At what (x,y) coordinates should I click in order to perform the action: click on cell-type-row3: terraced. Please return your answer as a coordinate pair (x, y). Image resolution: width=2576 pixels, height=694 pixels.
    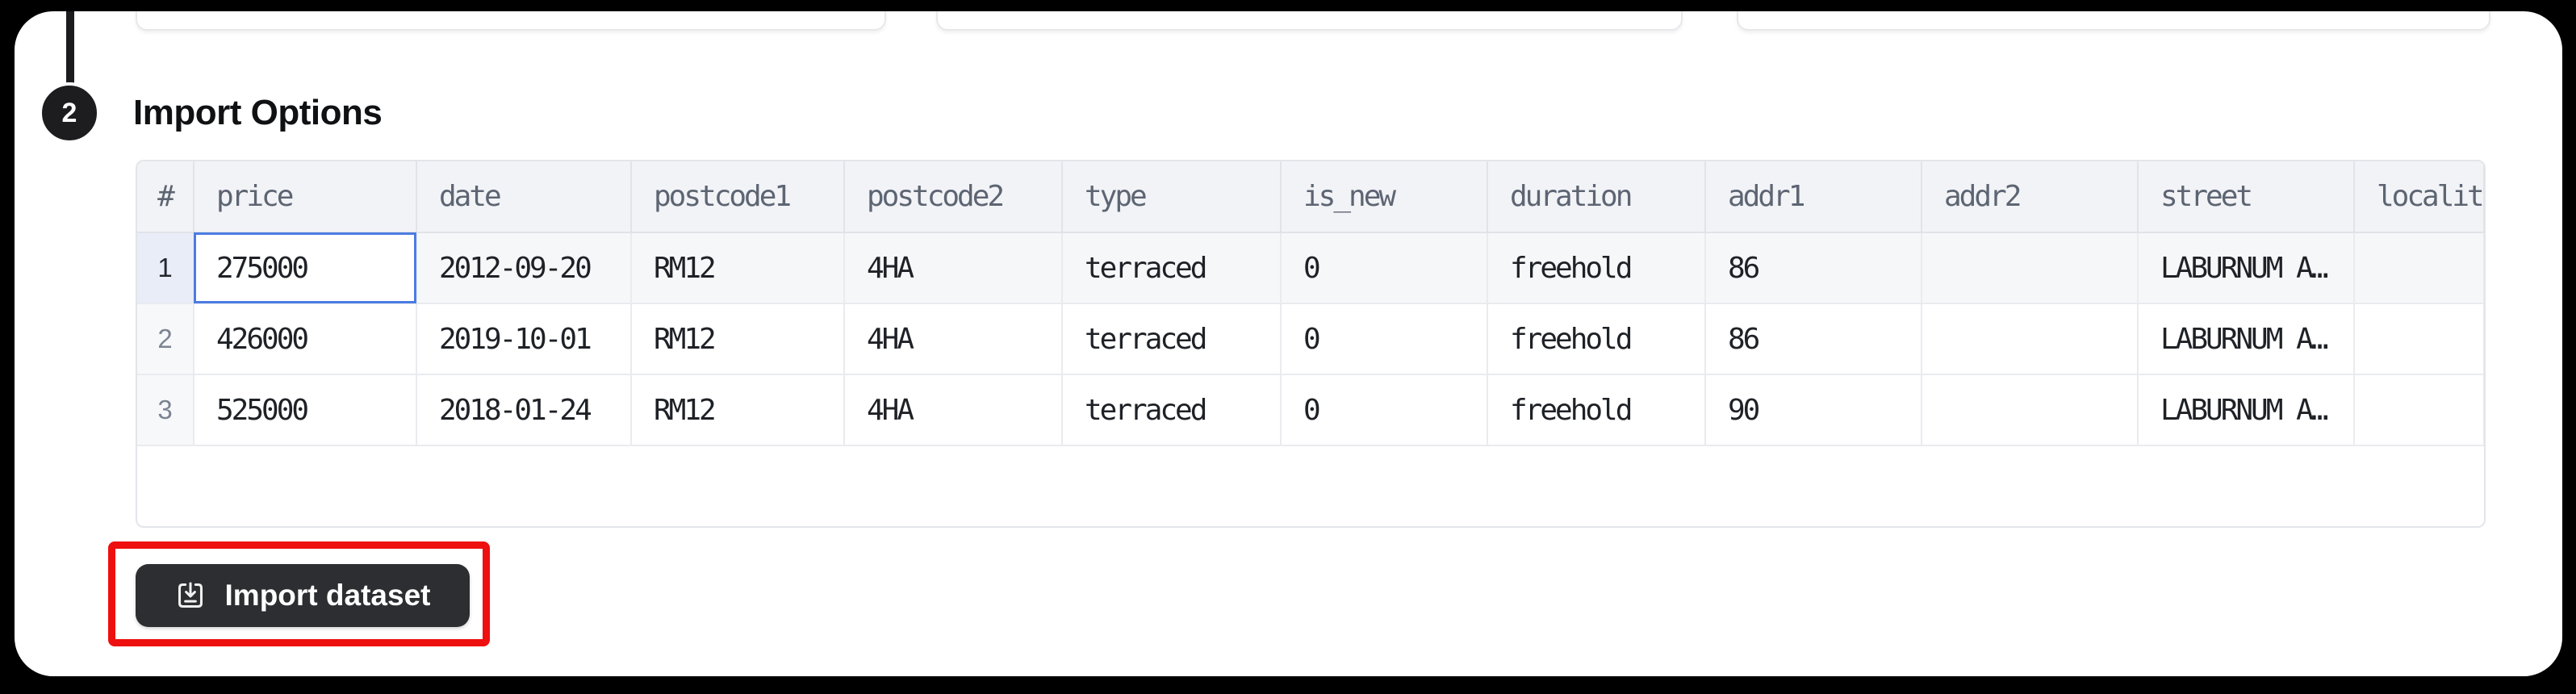
    Looking at the image, I should click on (1172, 410).